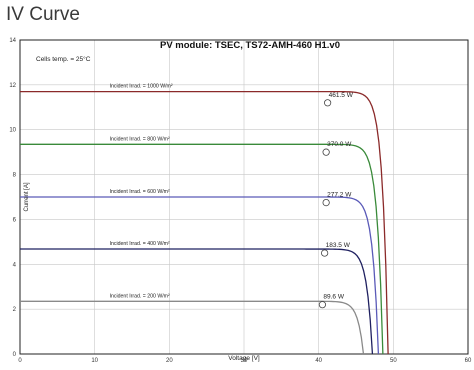 The image size is (474, 370). What do you see at coordinates (27, 196) in the screenshot?
I see `y-axis-label: Current [A]` at bounding box center [27, 196].